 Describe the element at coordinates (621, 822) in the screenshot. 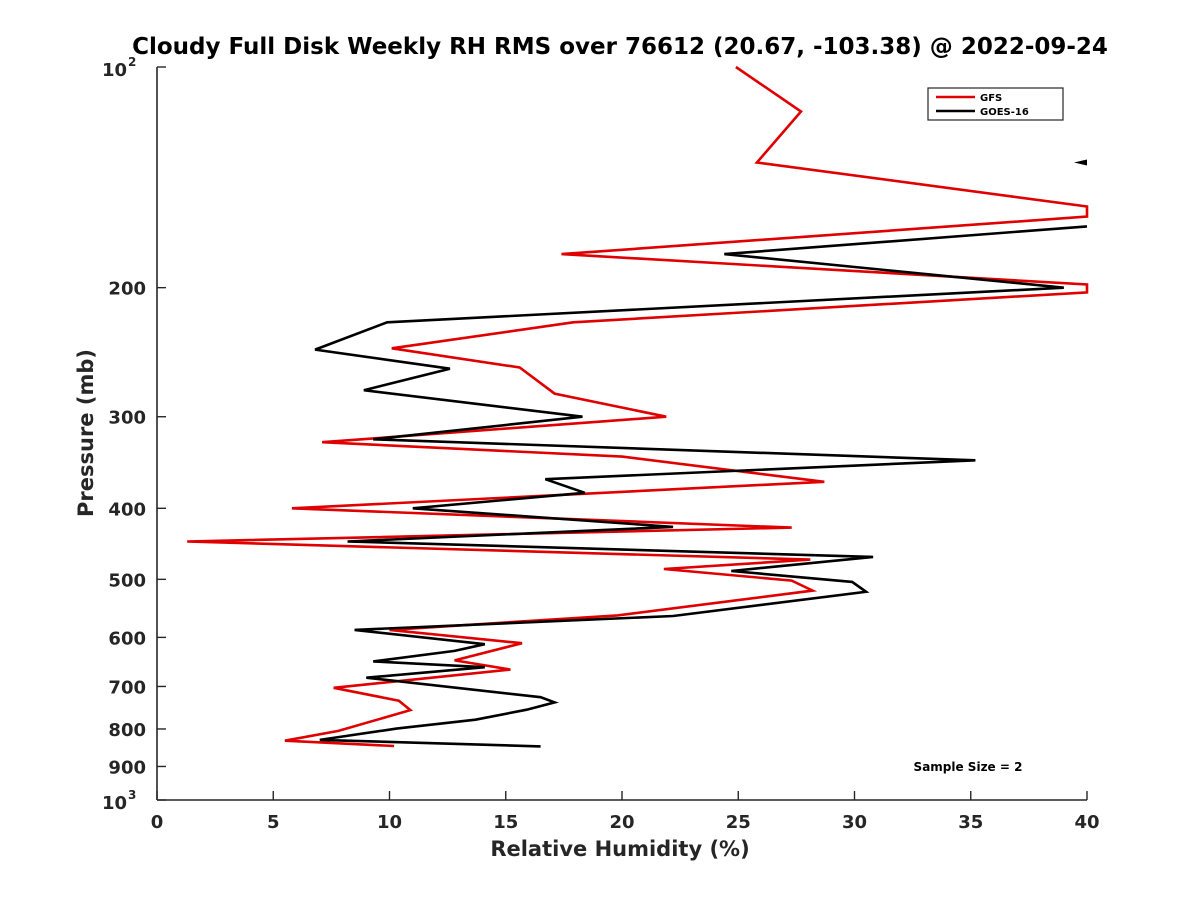

I see `x-tick-label-4: 20` at that location.